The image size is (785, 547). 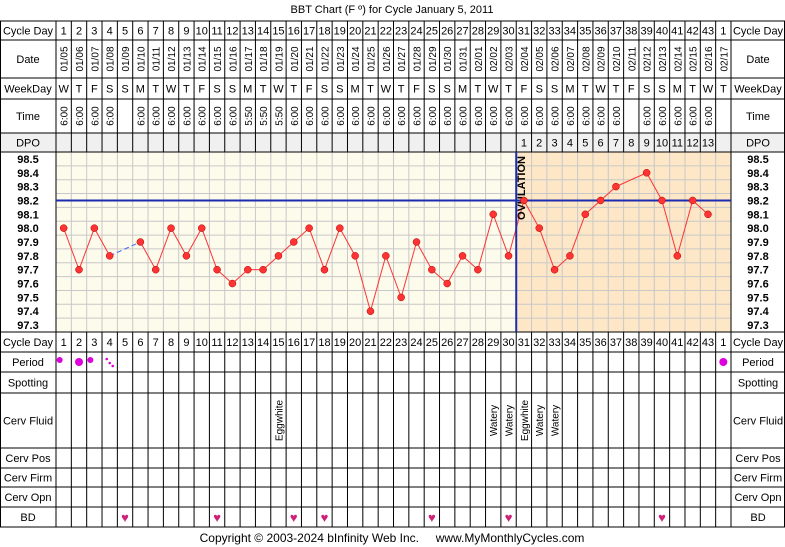 I want to click on date-cell: 02/03, so click(x=510, y=58).